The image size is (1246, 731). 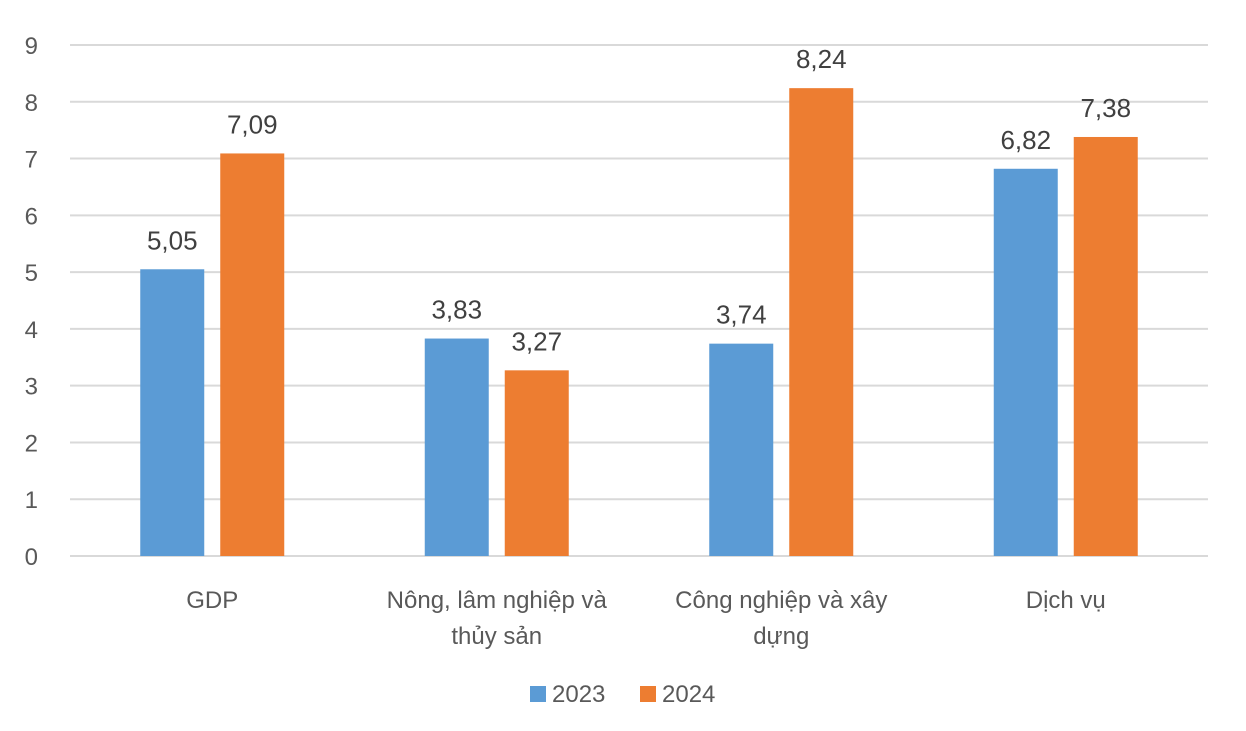 What do you see at coordinates (688, 694) in the screenshot?
I see `legend-label-2024: 2024` at bounding box center [688, 694].